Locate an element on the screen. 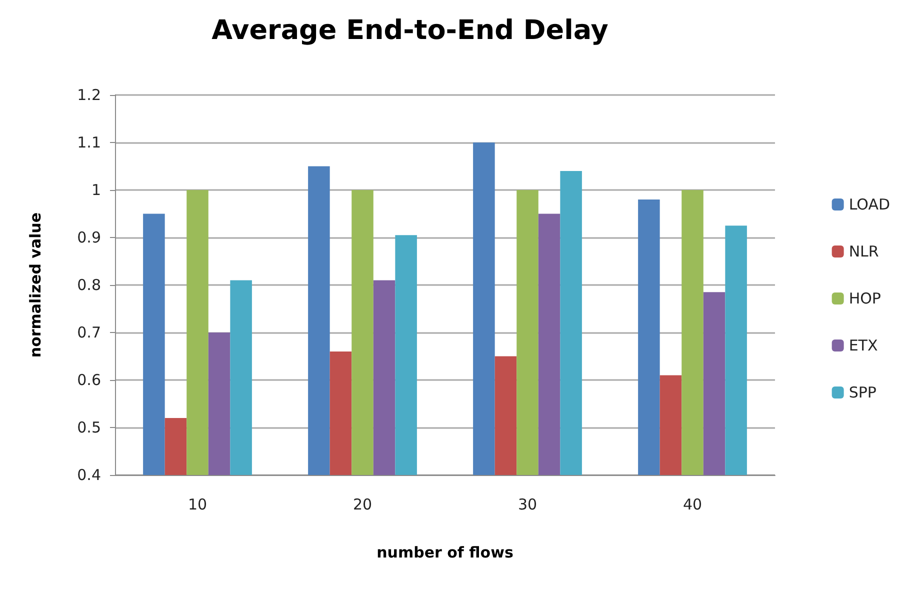  x-tick-label: 10 is located at coordinates (198, 505).